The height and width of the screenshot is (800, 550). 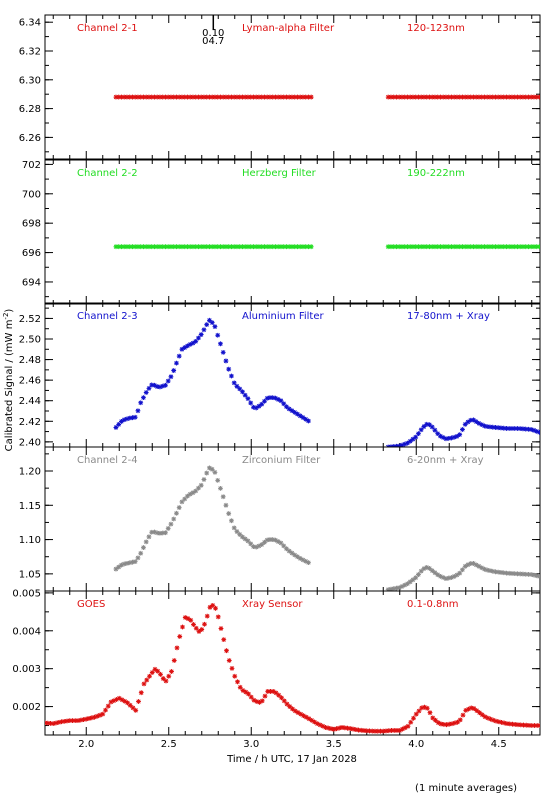 What do you see at coordinates (31, 194) in the screenshot?
I see `y-tick-label: 700` at bounding box center [31, 194].